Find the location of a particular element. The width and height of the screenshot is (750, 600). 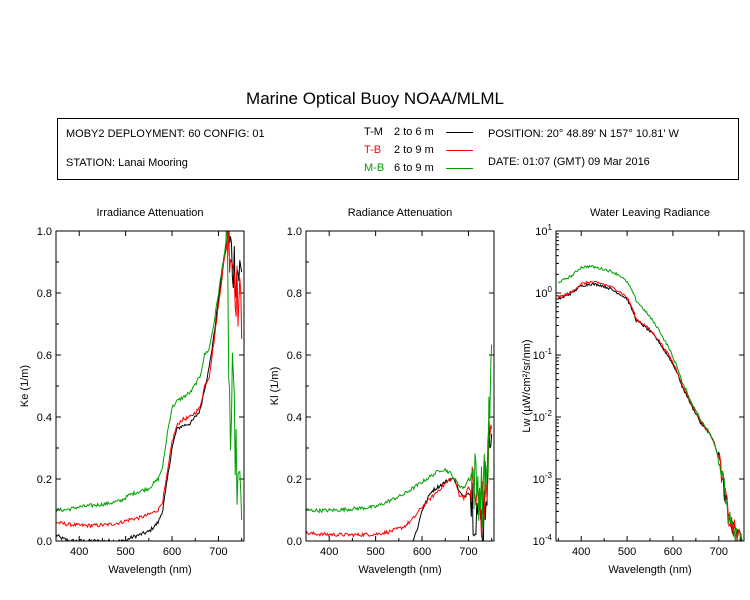

y-tick-label: 10⁻² is located at coordinates (543, 416).